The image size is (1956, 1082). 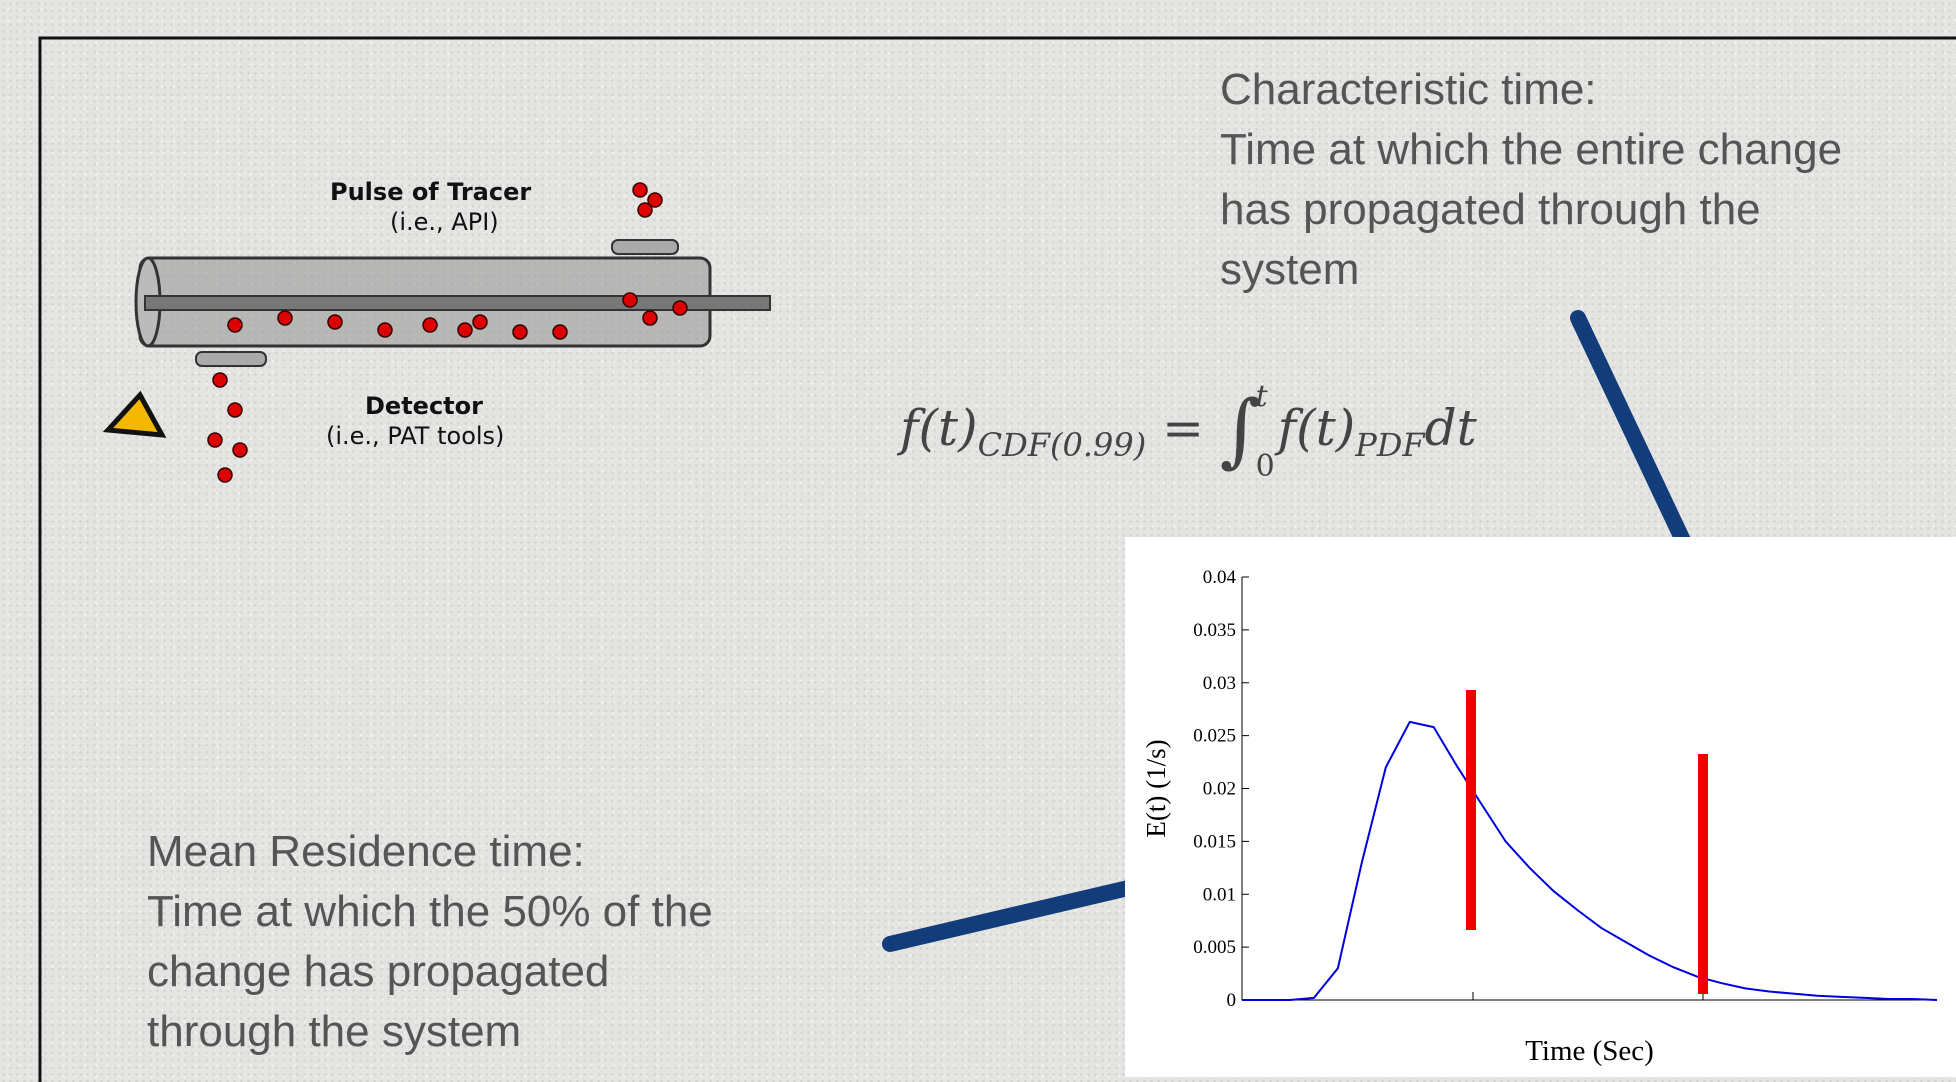 What do you see at coordinates (1232, 1000) in the screenshot?
I see `y-tick-label: 0` at bounding box center [1232, 1000].